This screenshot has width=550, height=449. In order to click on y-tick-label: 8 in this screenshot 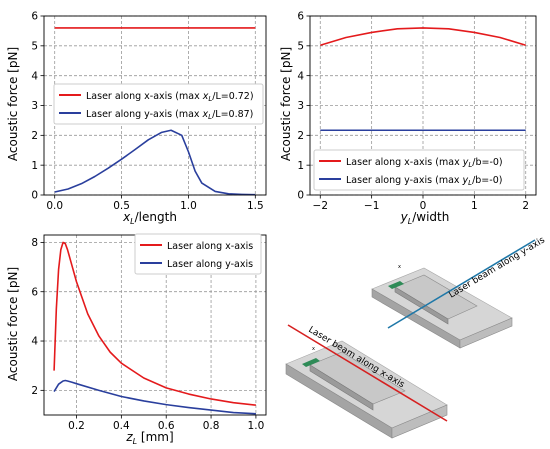, I will do `click(34, 243)`.